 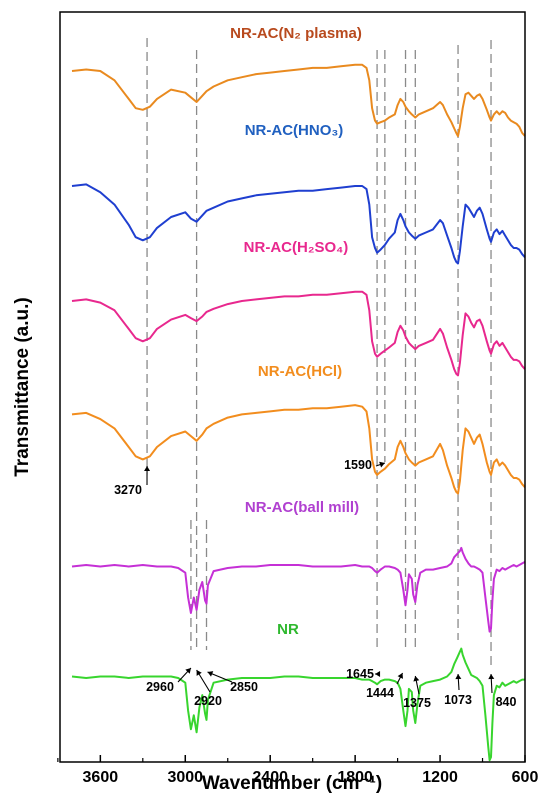 What do you see at coordinates (22, 387) in the screenshot?
I see `y-axis-label: Transmittance (a.u.)` at bounding box center [22, 387].